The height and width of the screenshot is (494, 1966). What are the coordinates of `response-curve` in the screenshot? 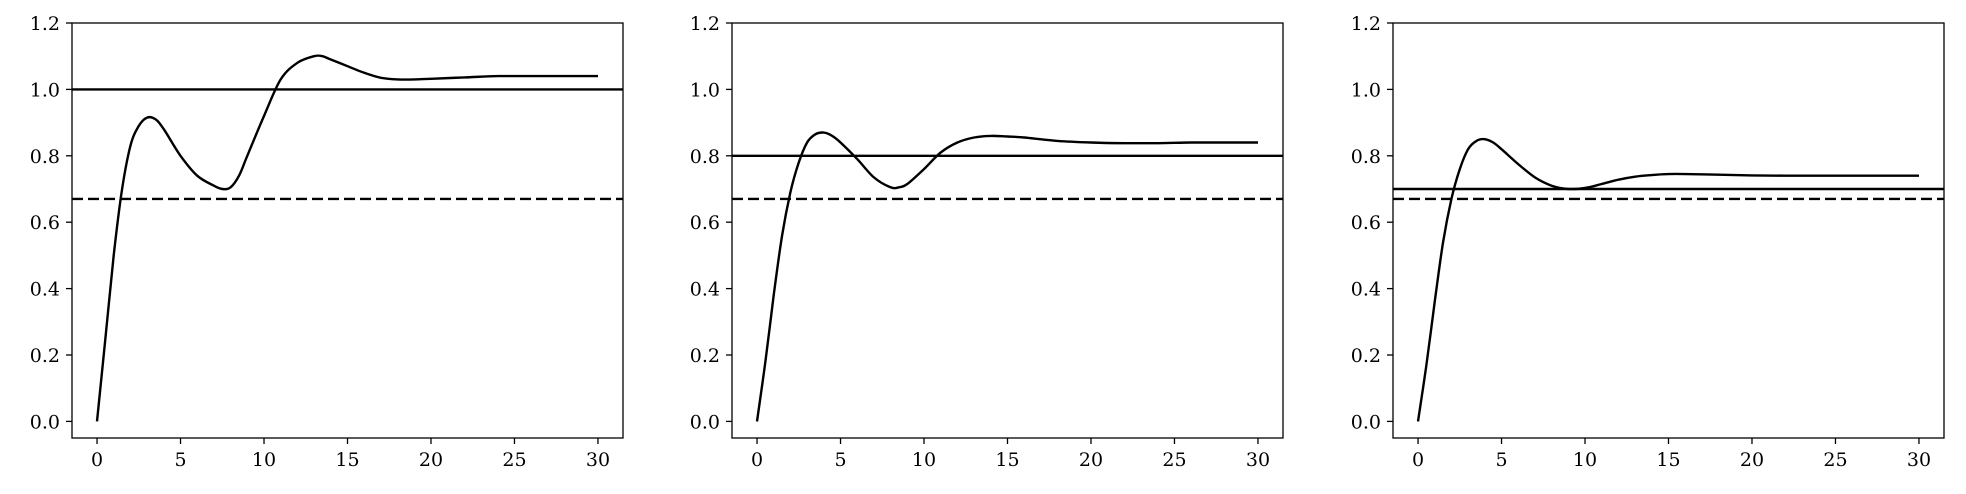 It's located at (1668, 279).